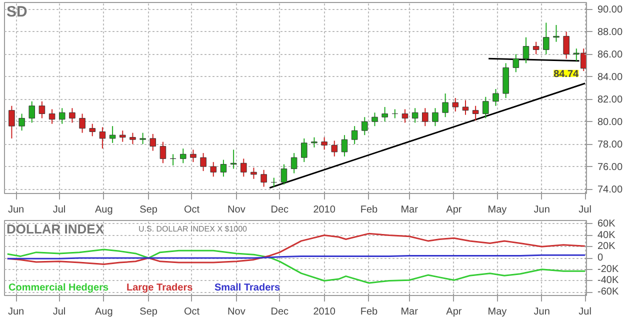  Describe the element at coordinates (17, 12) in the screenshot. I see `chart-title: SD` at that location.